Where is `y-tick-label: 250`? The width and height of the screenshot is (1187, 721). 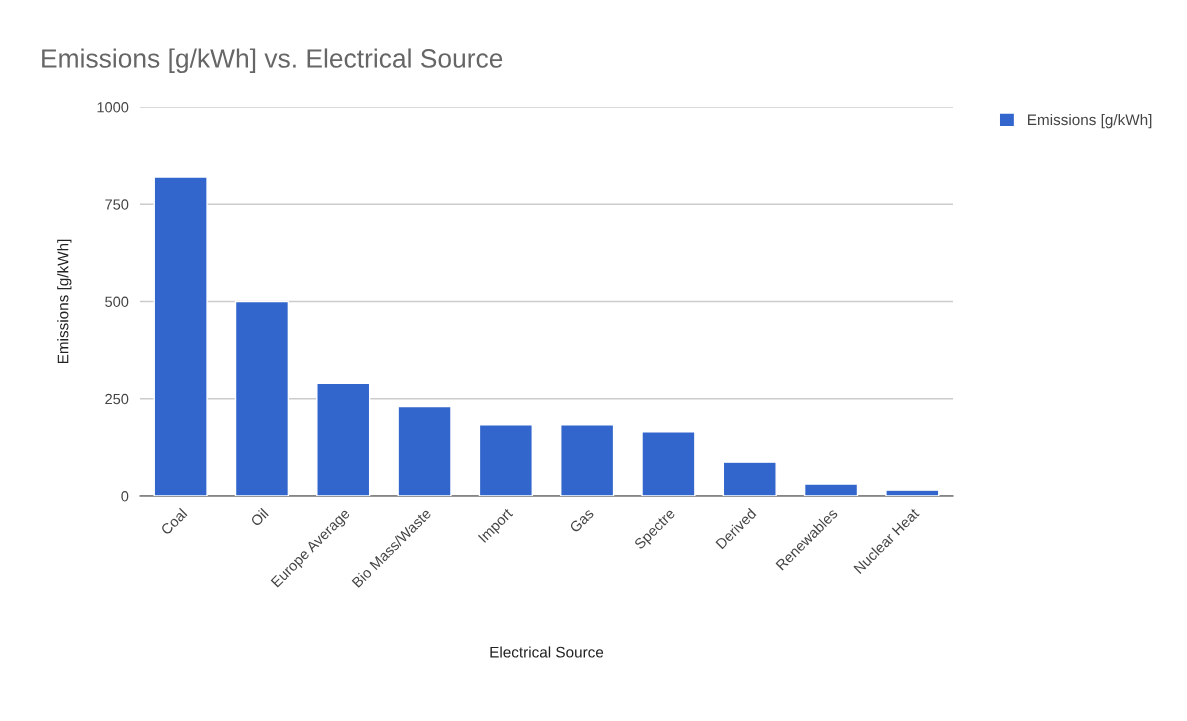 y-tick-label: 250 is located at coordinates (117, 399).